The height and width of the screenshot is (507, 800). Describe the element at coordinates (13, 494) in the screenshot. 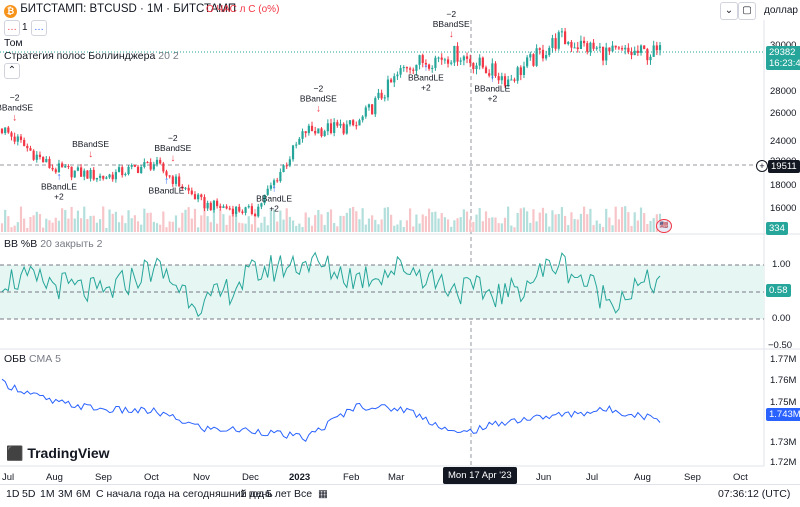

I see `range-1d: 1D` at that location.